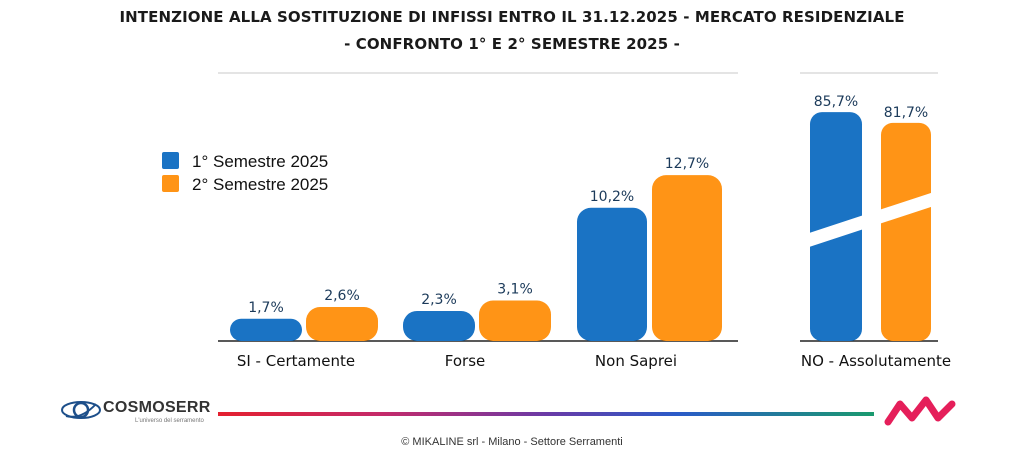 The width and height of the screenshot is (1024, 470). What do you see at coordinates (342, 296) in the screenshot?
I see `value-label-si-certamente-s2: 2,6%` at bounding box center [342, 296].